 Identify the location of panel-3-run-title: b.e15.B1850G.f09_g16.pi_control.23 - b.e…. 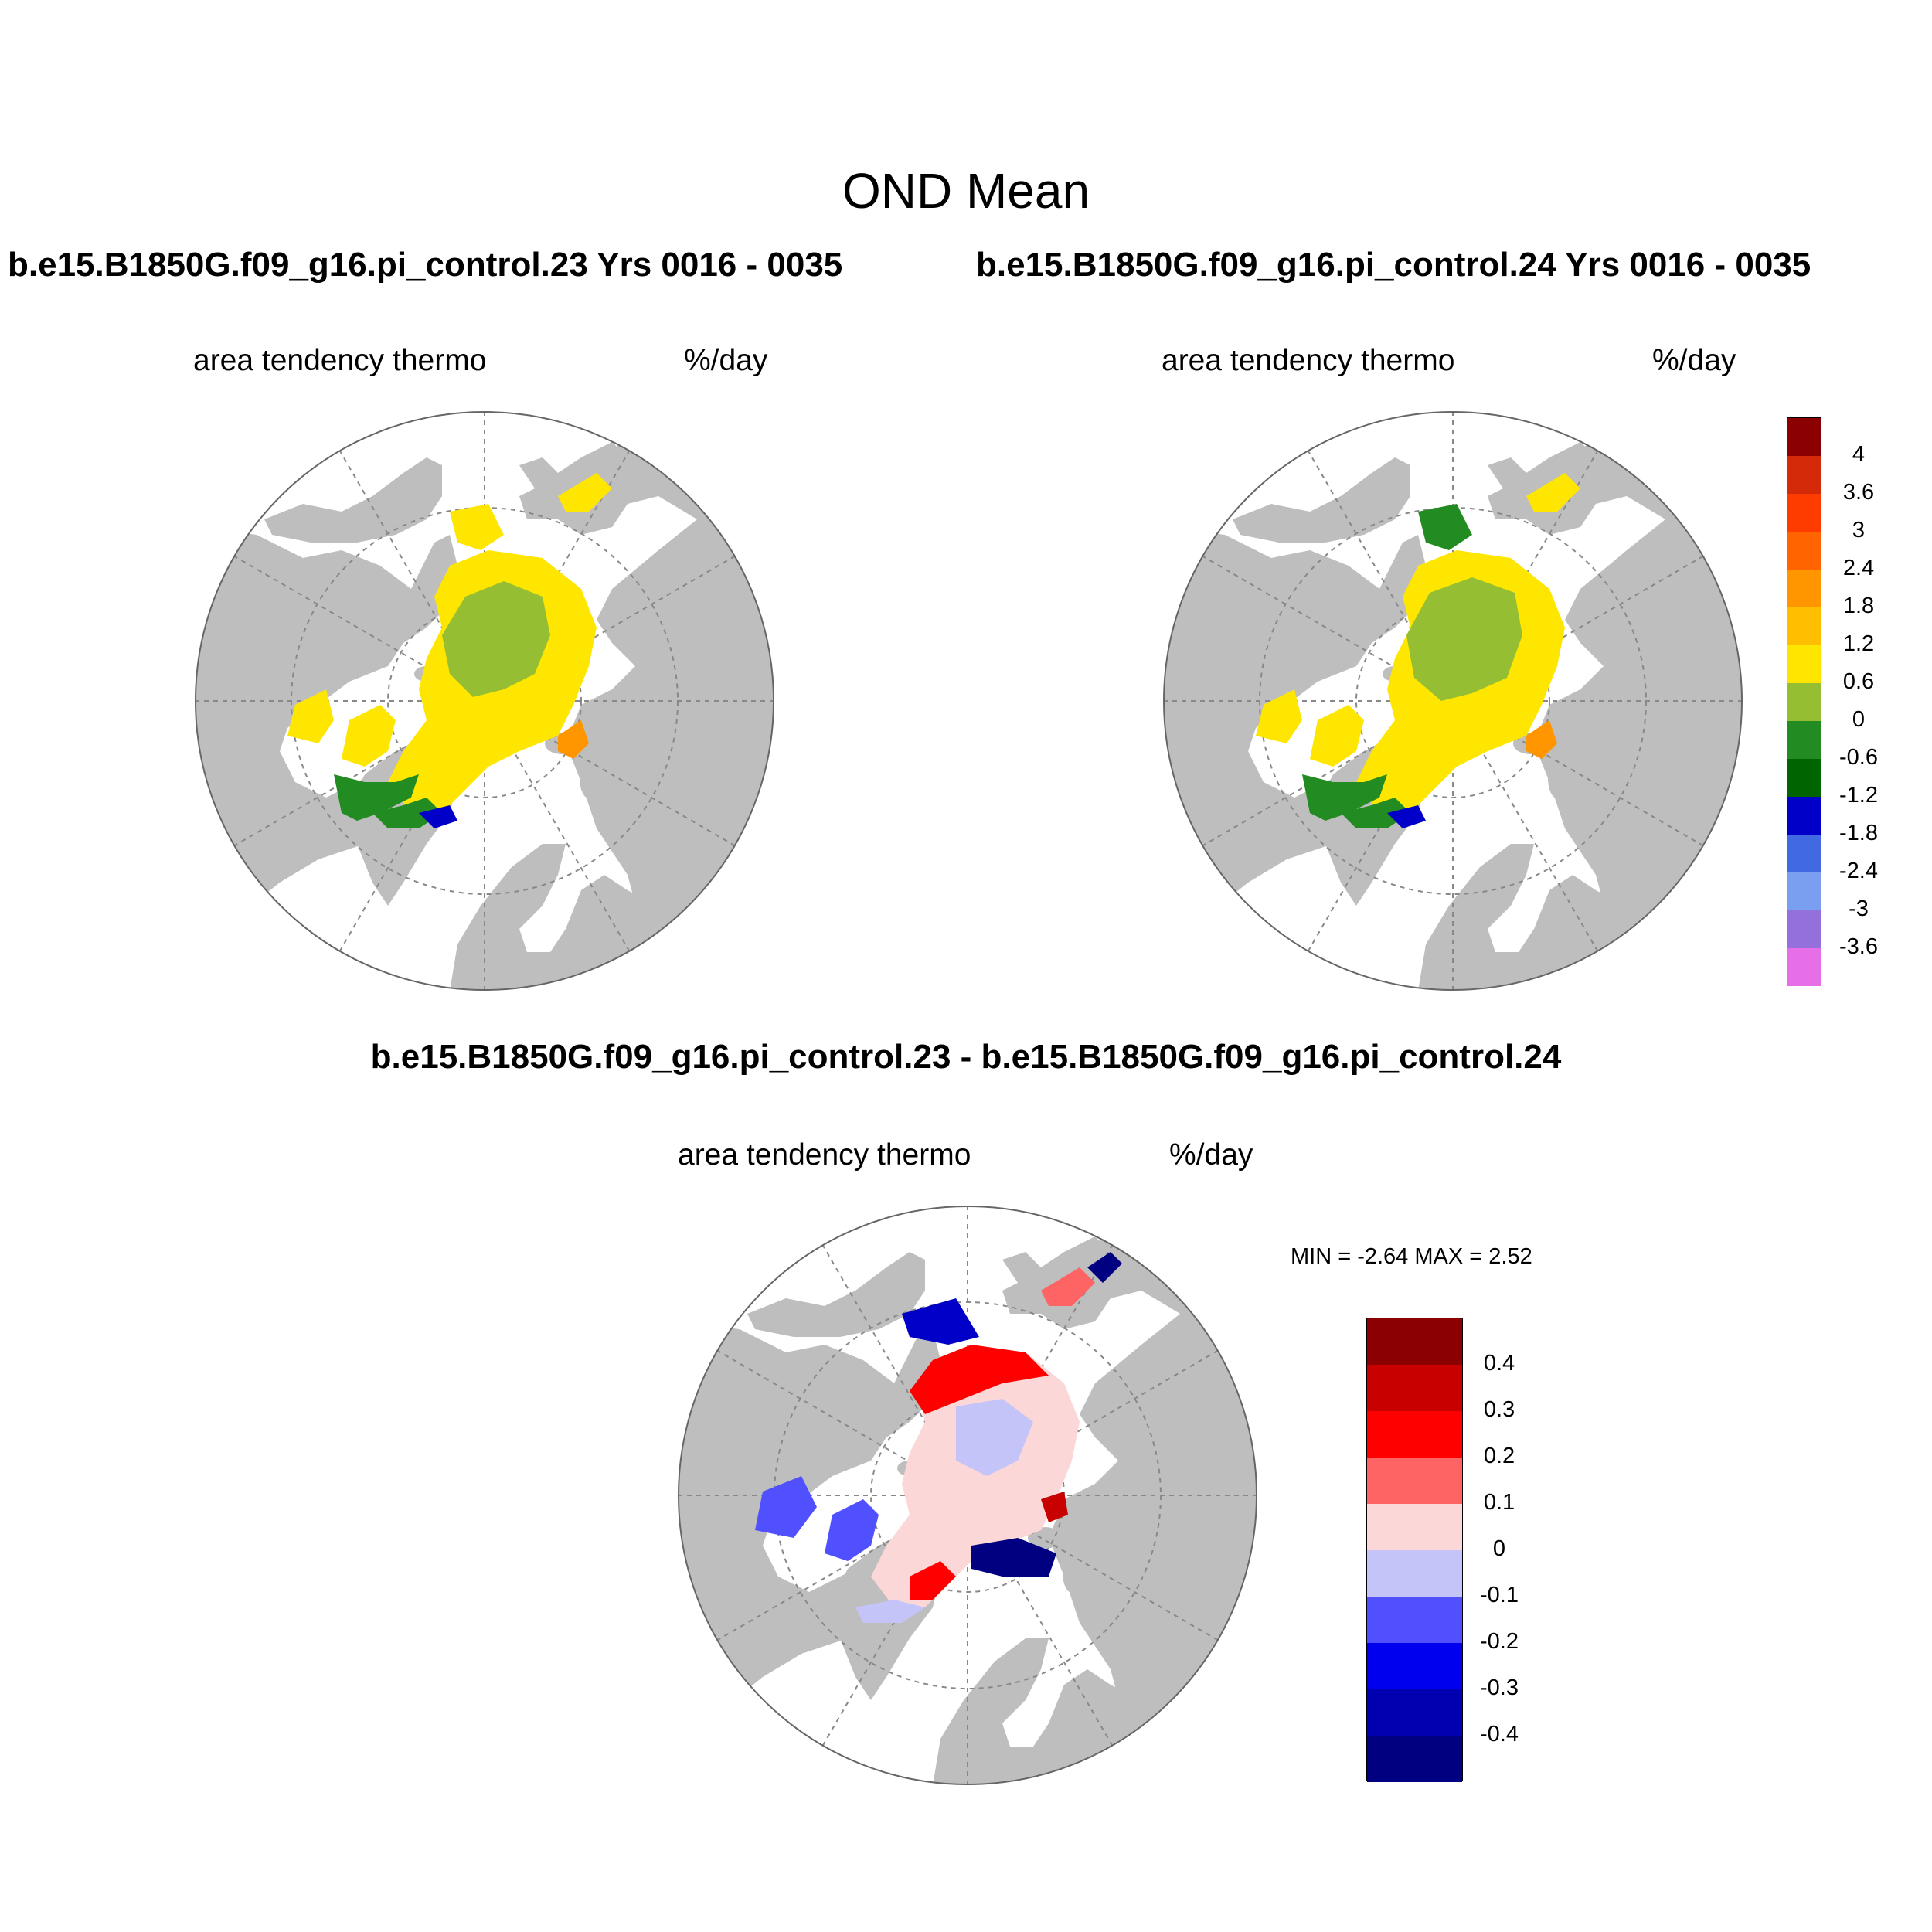
(966, 1057).